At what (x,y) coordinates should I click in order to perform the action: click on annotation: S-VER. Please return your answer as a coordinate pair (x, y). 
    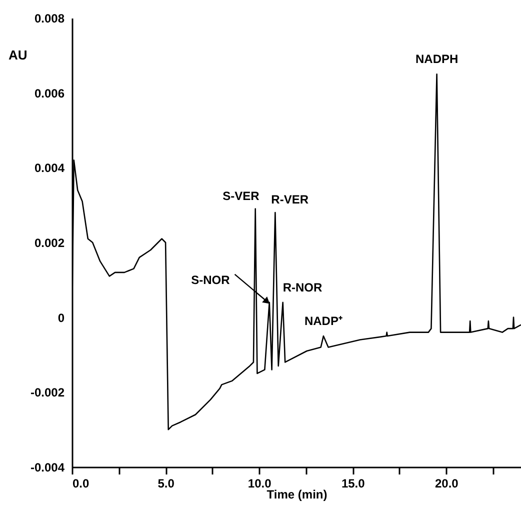
    Looking at the image, I should click on (241, 195).